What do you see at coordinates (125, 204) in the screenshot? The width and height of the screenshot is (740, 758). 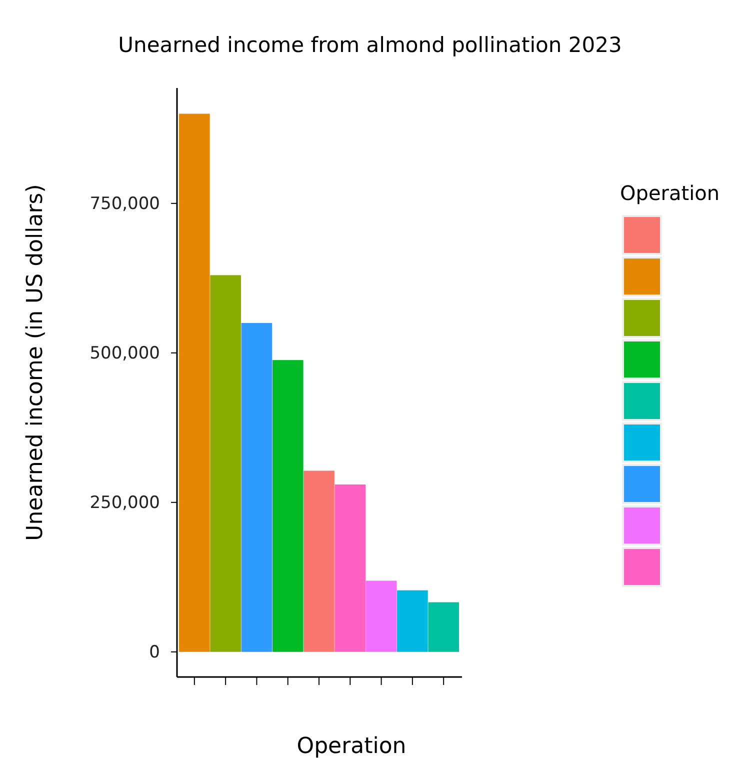 I see `y-tick-label: 750,000` at bounding box center [125, 204].